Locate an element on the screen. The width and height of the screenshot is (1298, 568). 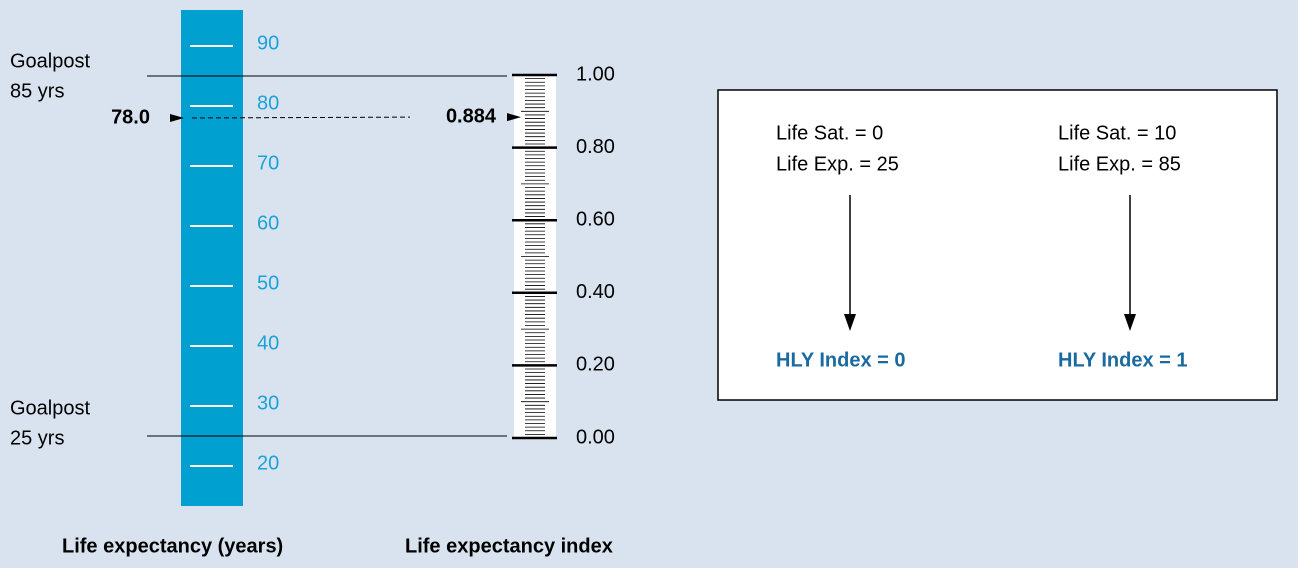
year-tick-label: 70 is located at coordinates (268, 163).